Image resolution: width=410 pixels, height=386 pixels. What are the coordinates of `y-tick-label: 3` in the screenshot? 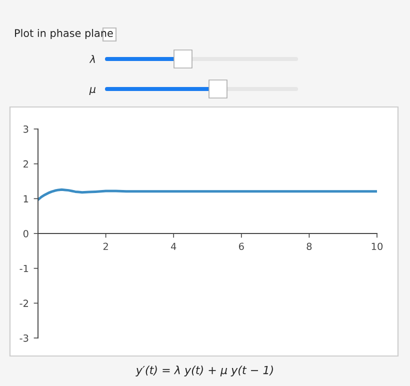 It's located at (26, 129).